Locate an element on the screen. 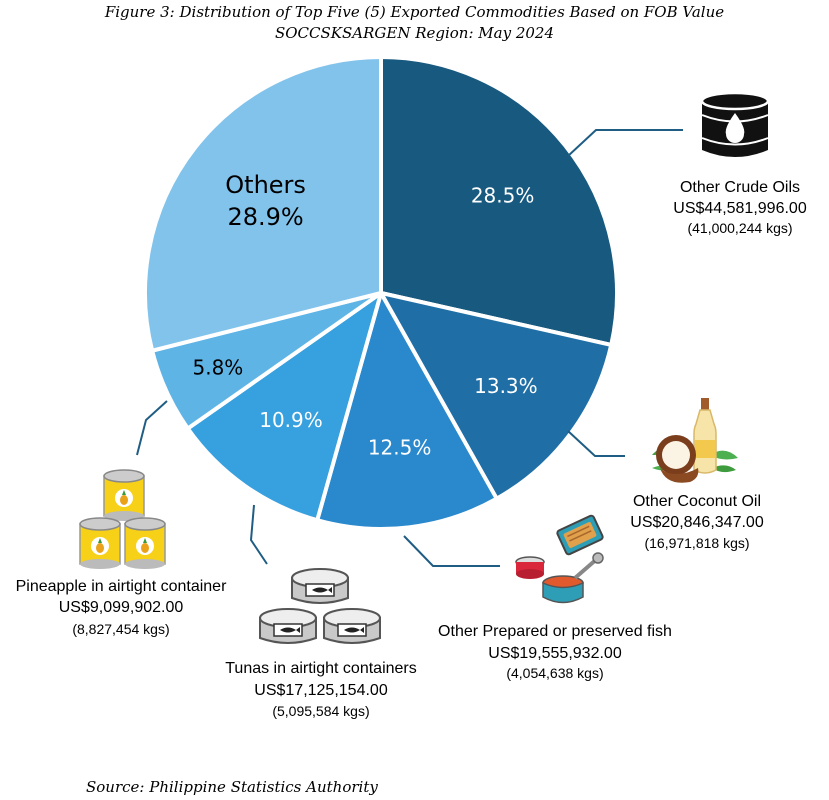 The height and width of the screenshot is (800, 829). pie-slice-others is located at coordinates (263, 204).